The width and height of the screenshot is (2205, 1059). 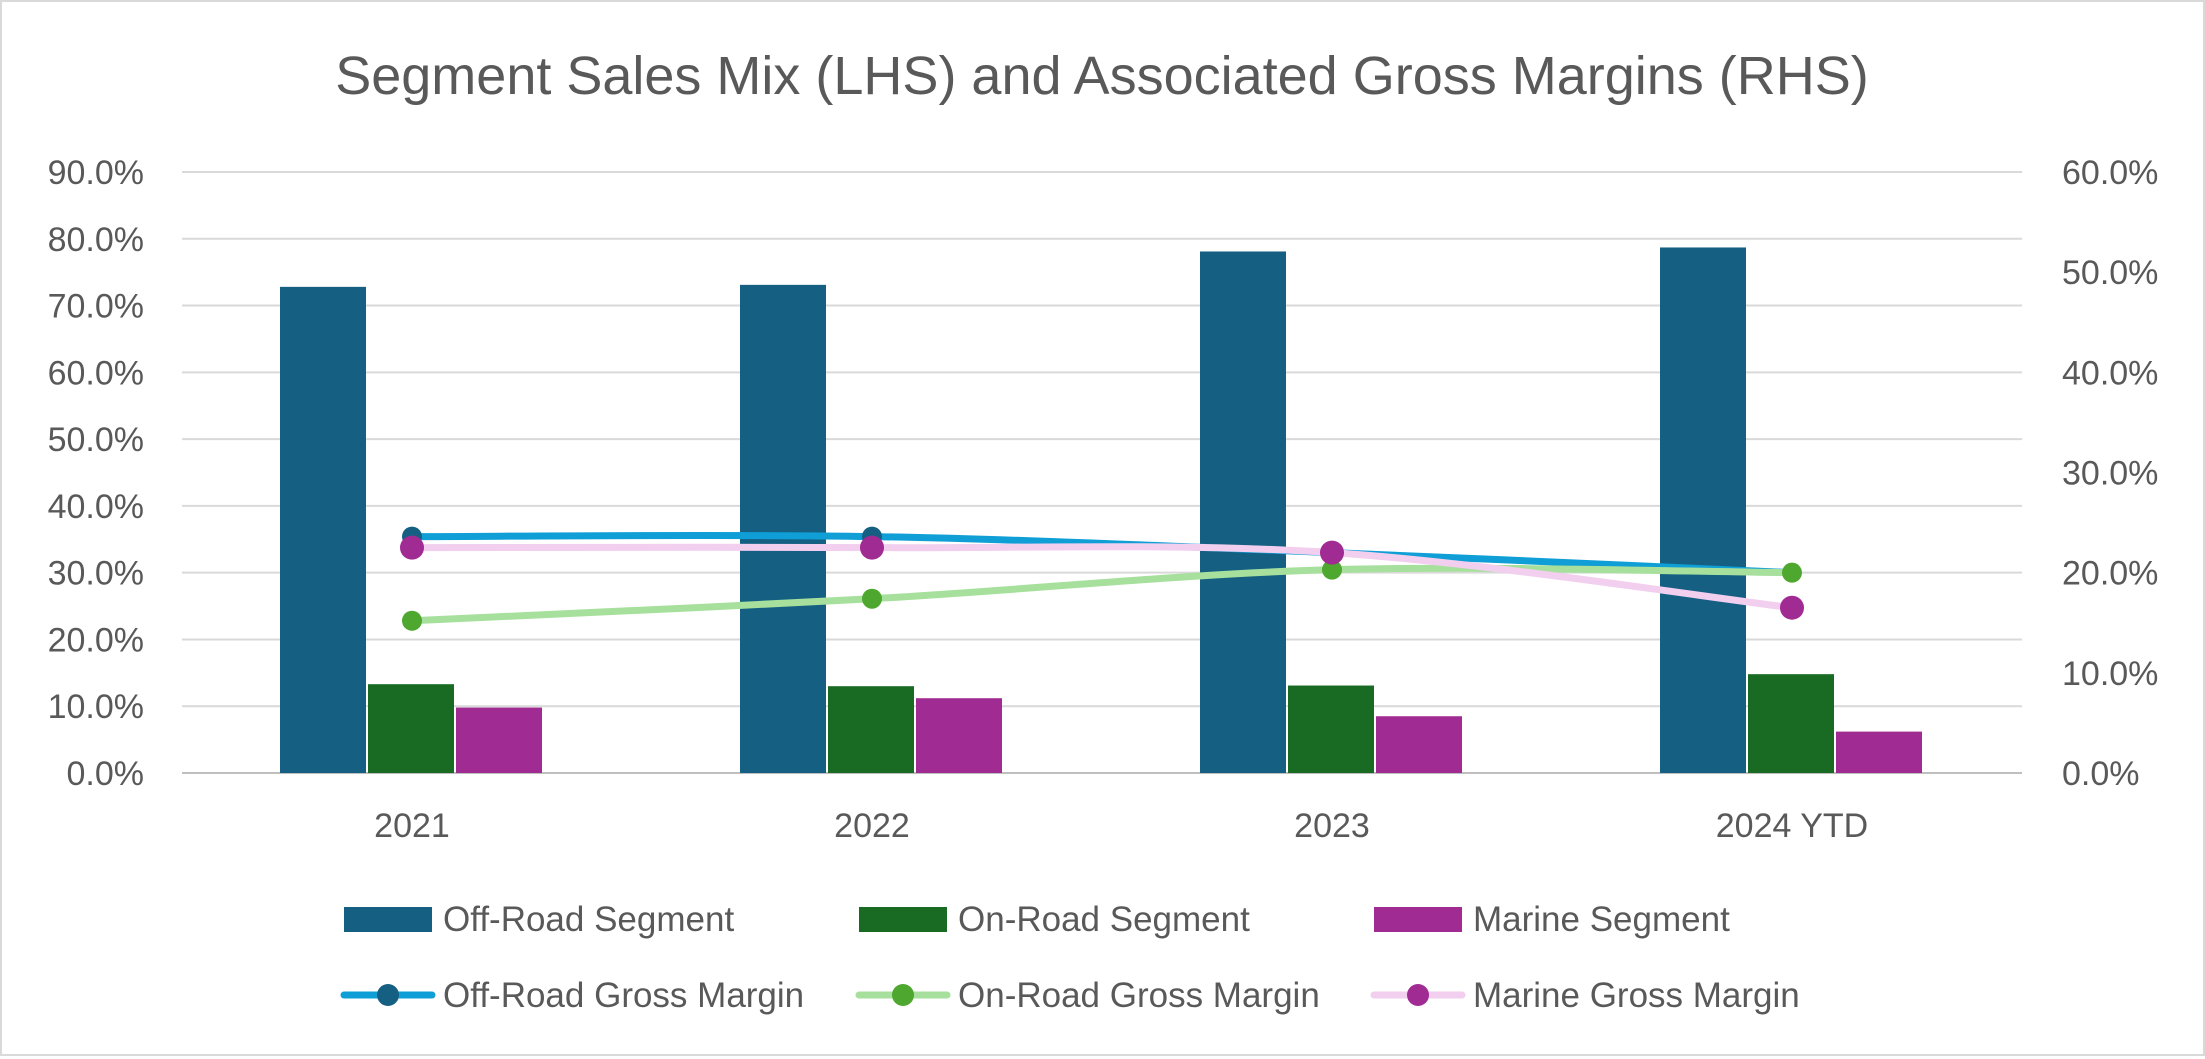 I want to click on legend-label-marine-gross-margin: Marine Gross Margin, so click(x=1636, y=995).